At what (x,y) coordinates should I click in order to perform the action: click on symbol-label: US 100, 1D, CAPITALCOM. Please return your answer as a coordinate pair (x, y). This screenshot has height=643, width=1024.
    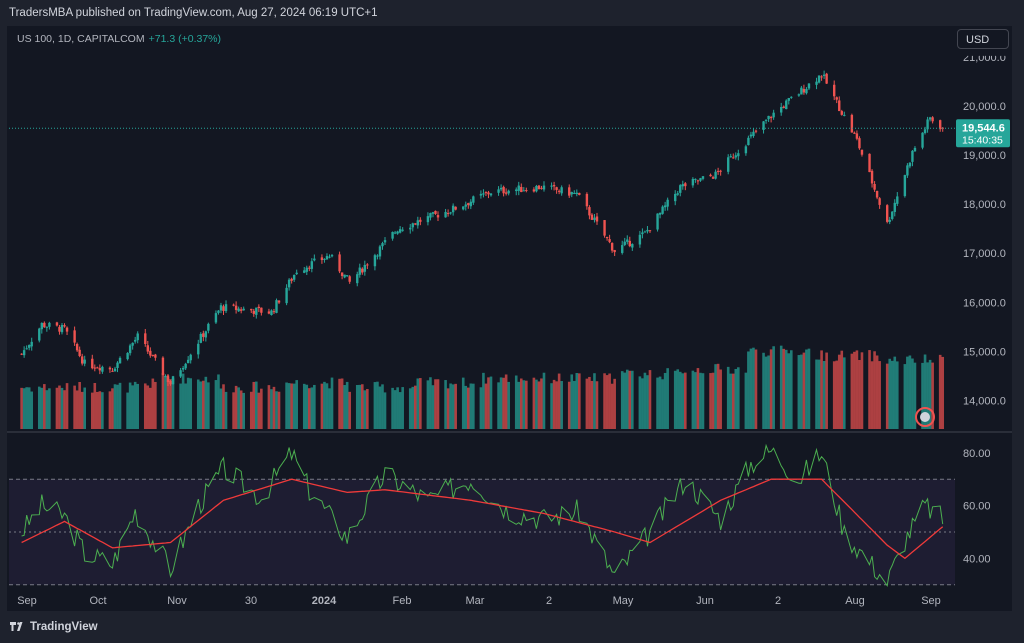
    Looking at the image, I should click on (81, 39).